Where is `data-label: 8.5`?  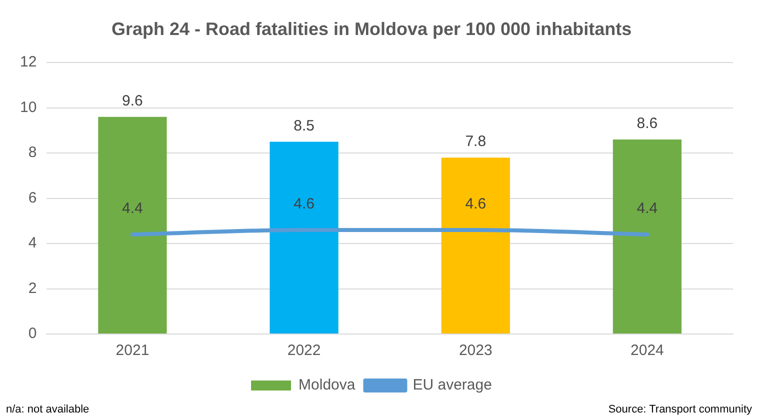
data-label: 8.5 is located at coordinates (304, 125).